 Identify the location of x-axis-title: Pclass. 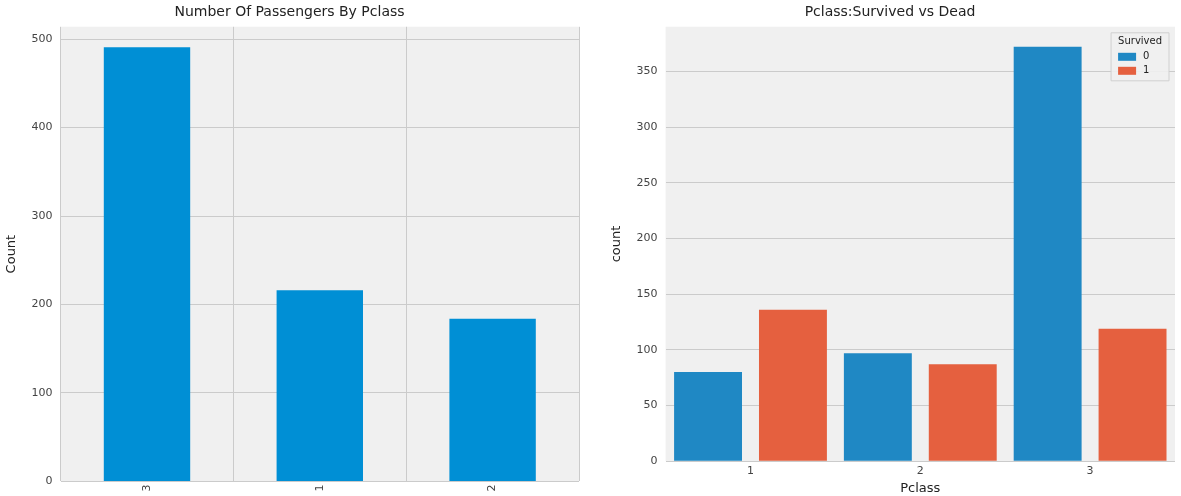
(920, 487).